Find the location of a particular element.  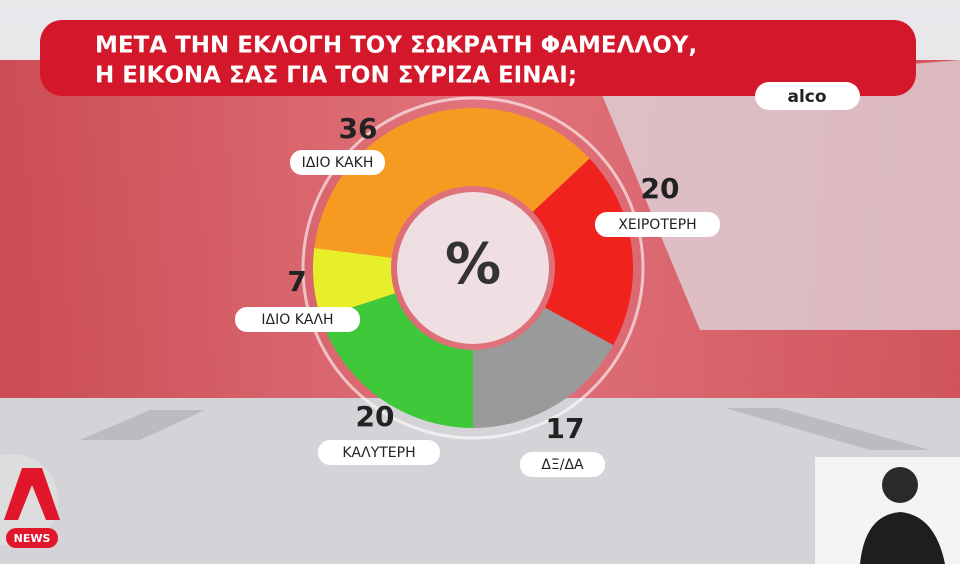

category-label: ΔΞ/ΔΑ is located at coordinates (562, 465).